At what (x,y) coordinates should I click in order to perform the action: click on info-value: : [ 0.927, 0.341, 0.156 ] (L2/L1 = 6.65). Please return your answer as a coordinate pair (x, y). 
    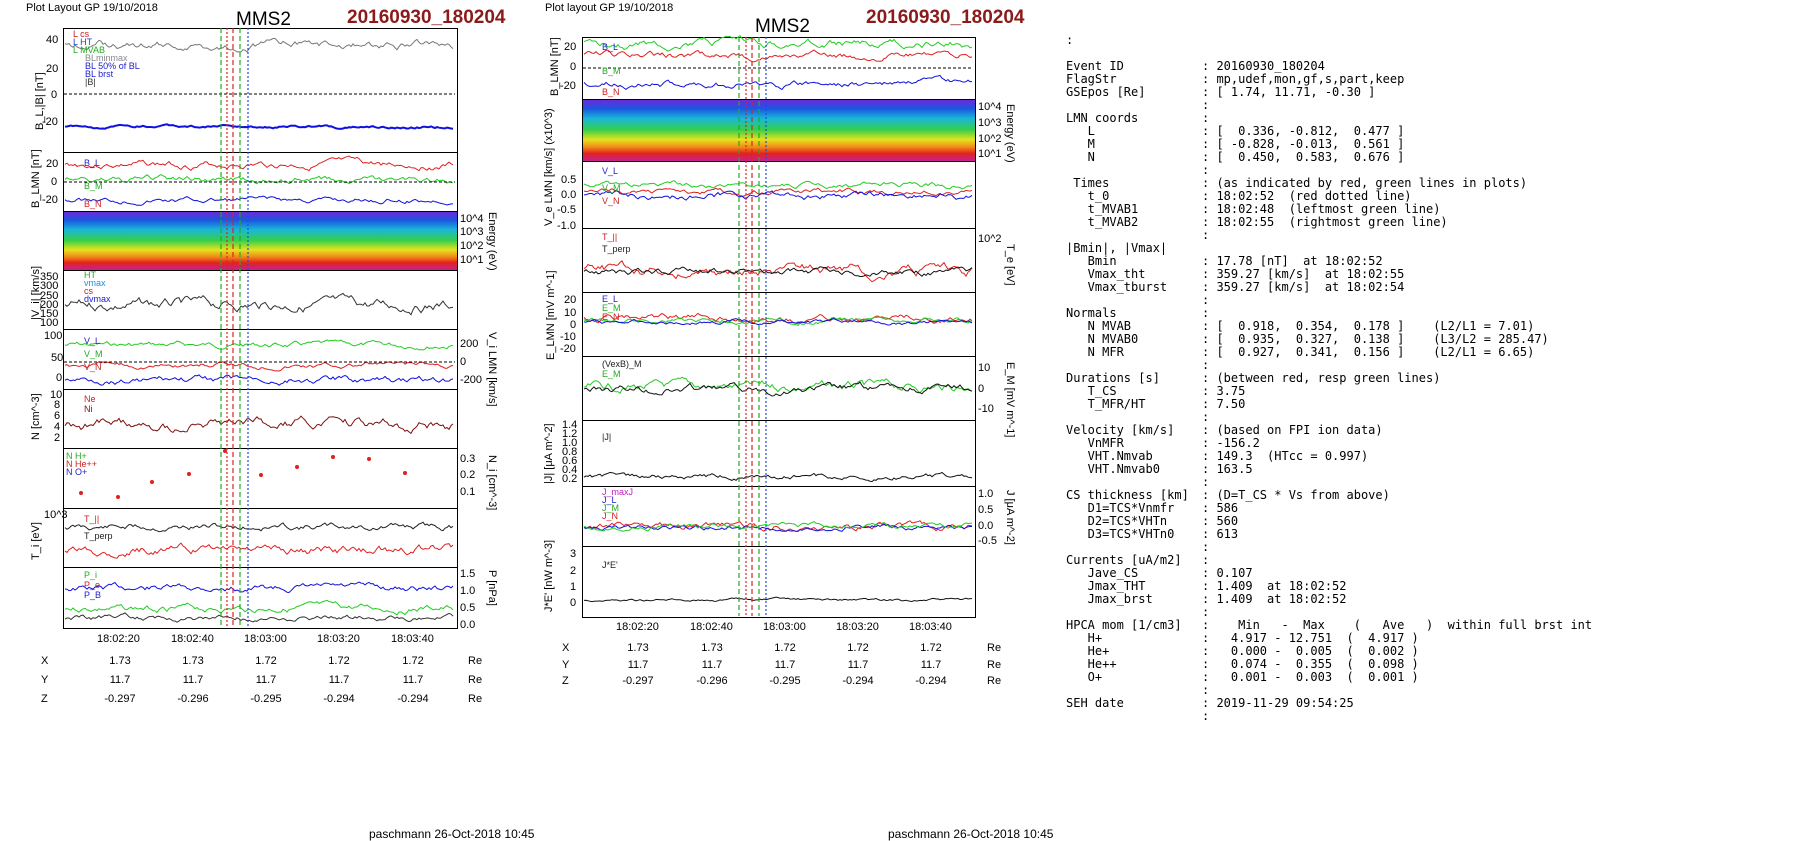
    Looking at the image, I should click on (1368, 352).